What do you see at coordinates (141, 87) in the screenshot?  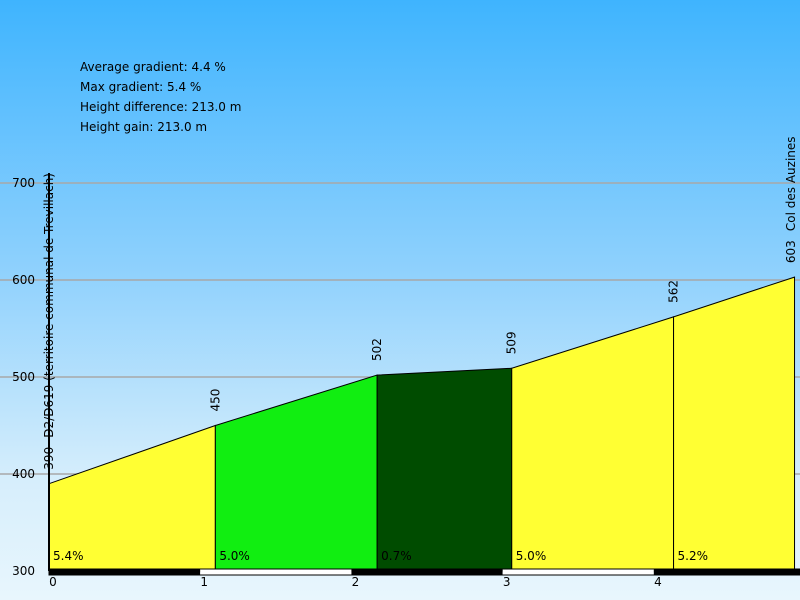 I see `max-gradient: Max gradient: 5.4 %` at bounding box center [141, 87].